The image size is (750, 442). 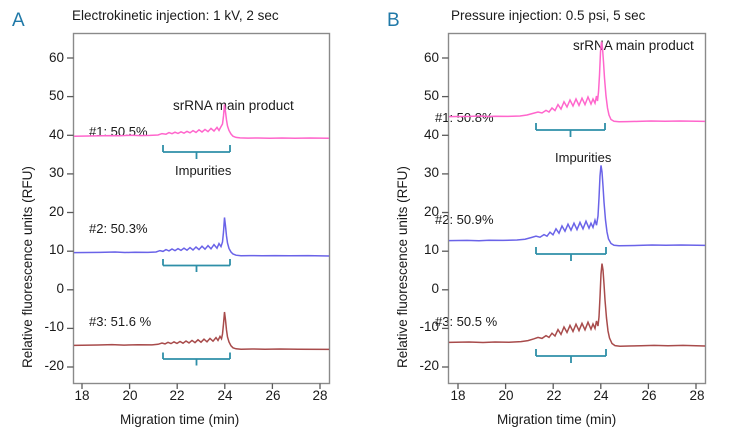 I want to click on panel-a-ytick-60: 60, so click(x=56, y=57).